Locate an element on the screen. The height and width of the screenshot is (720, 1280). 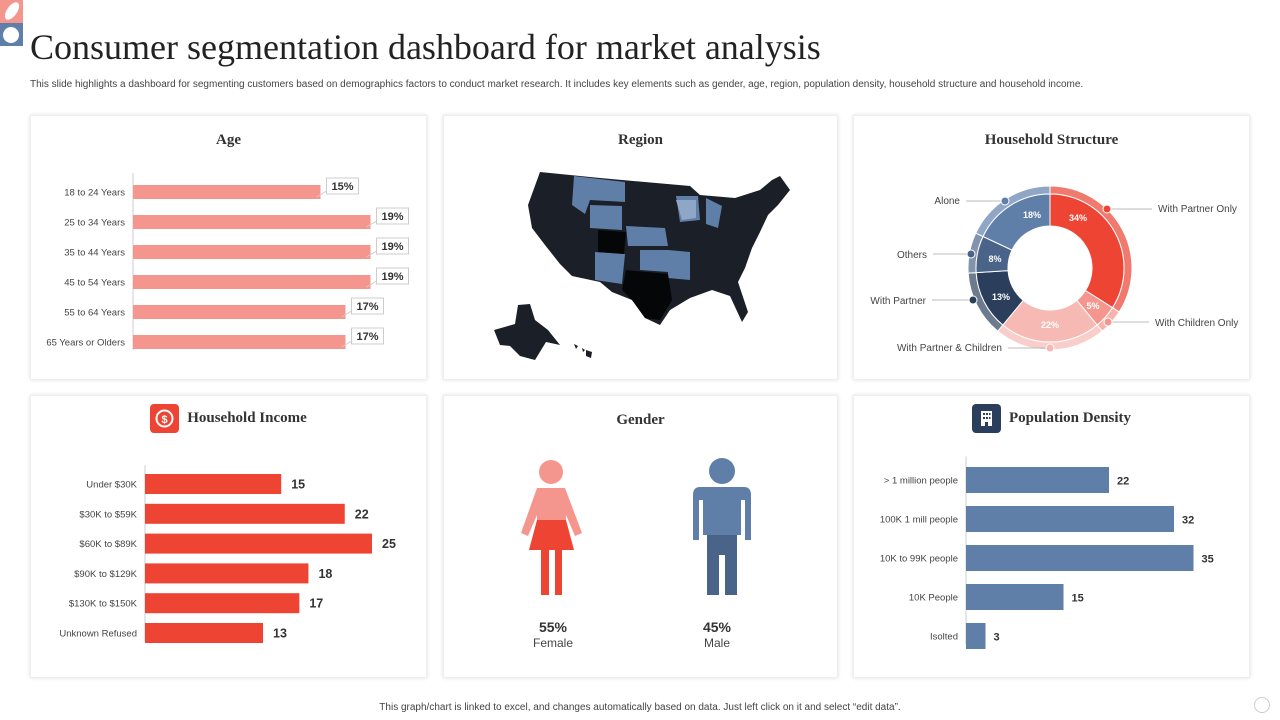
legend-label: With Partner is located at coordinates (898, 301).